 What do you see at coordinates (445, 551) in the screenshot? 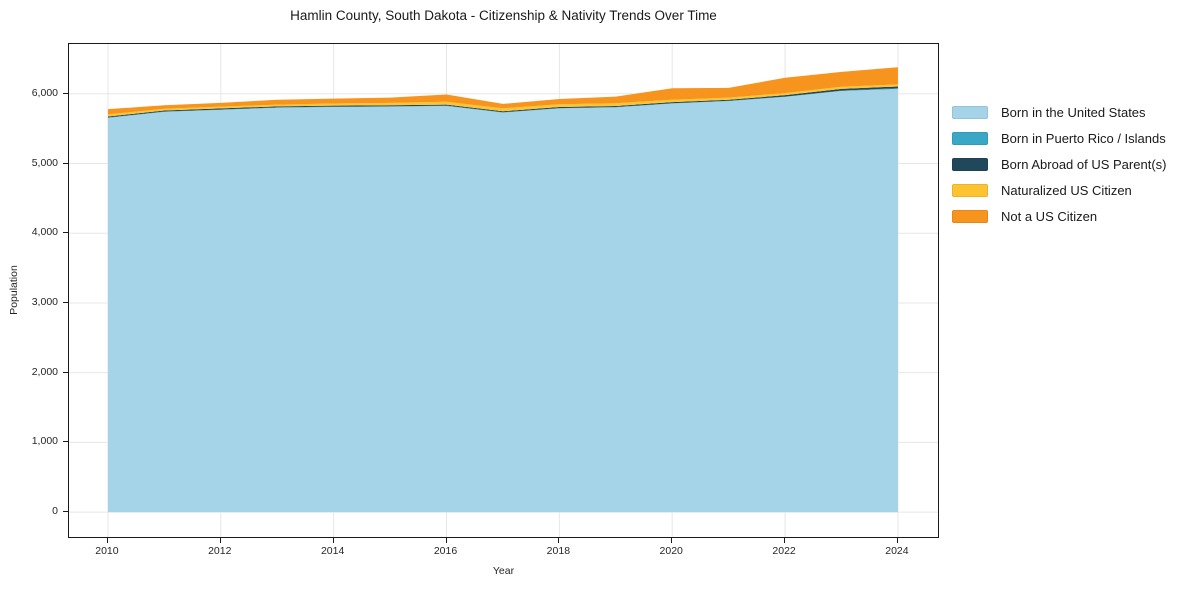
I see `x-tick-label: 2016` at bounding box center [445, 551].